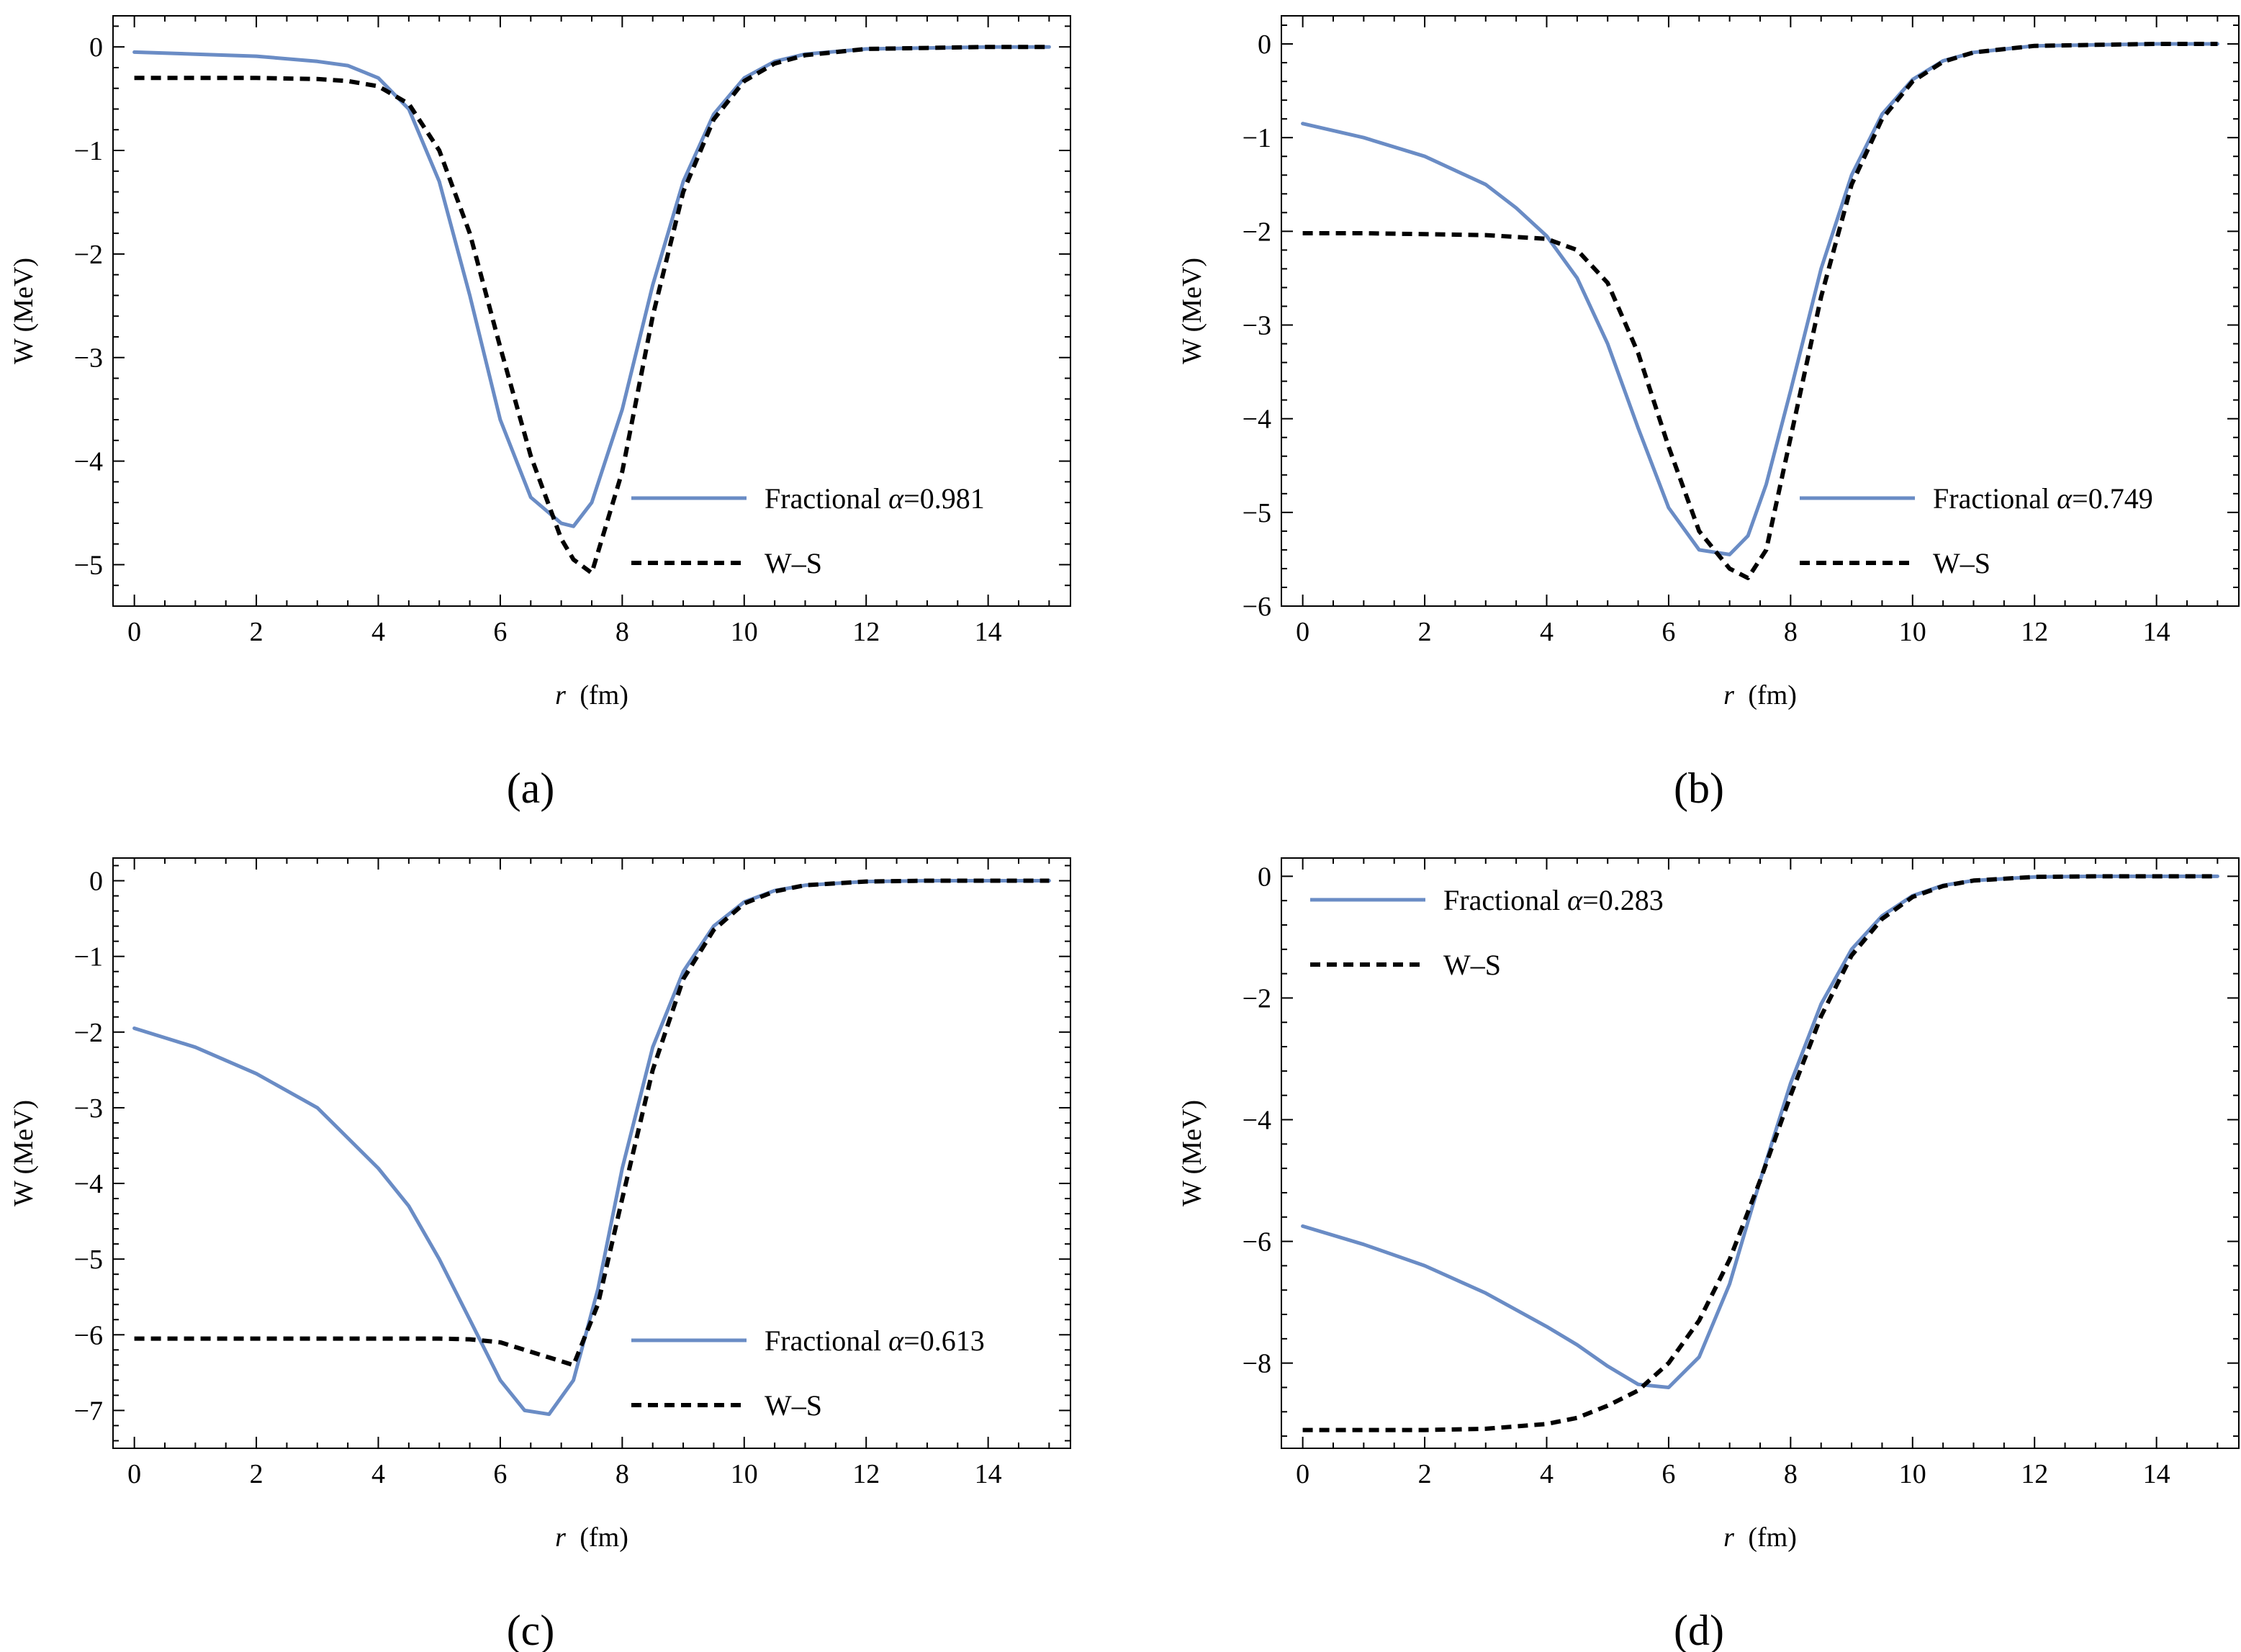 The image size is (2241, 1652). What do you see at coordinates (1192, 311) in the screenshot?
I see `y-axis-title-b: W (MeV)` at bounding box center [1192, 311].